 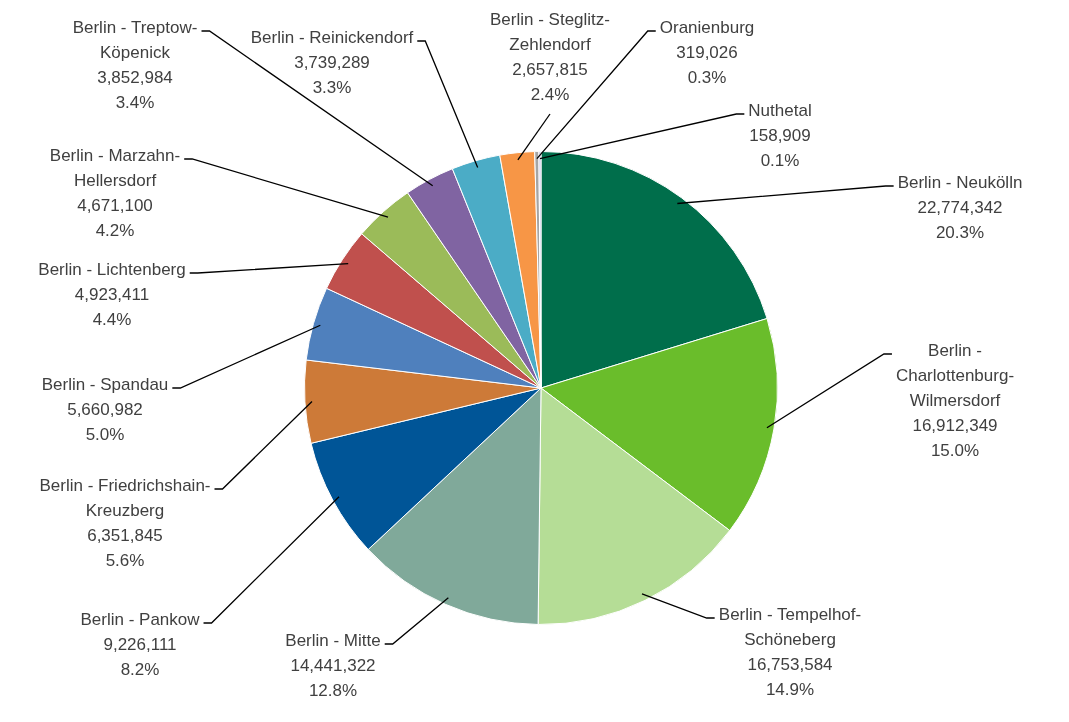 What do you see at coordinates (780, 111) in the screenshot?
I see `slice-label: Nuthetal` at bounding box center [780, 111].